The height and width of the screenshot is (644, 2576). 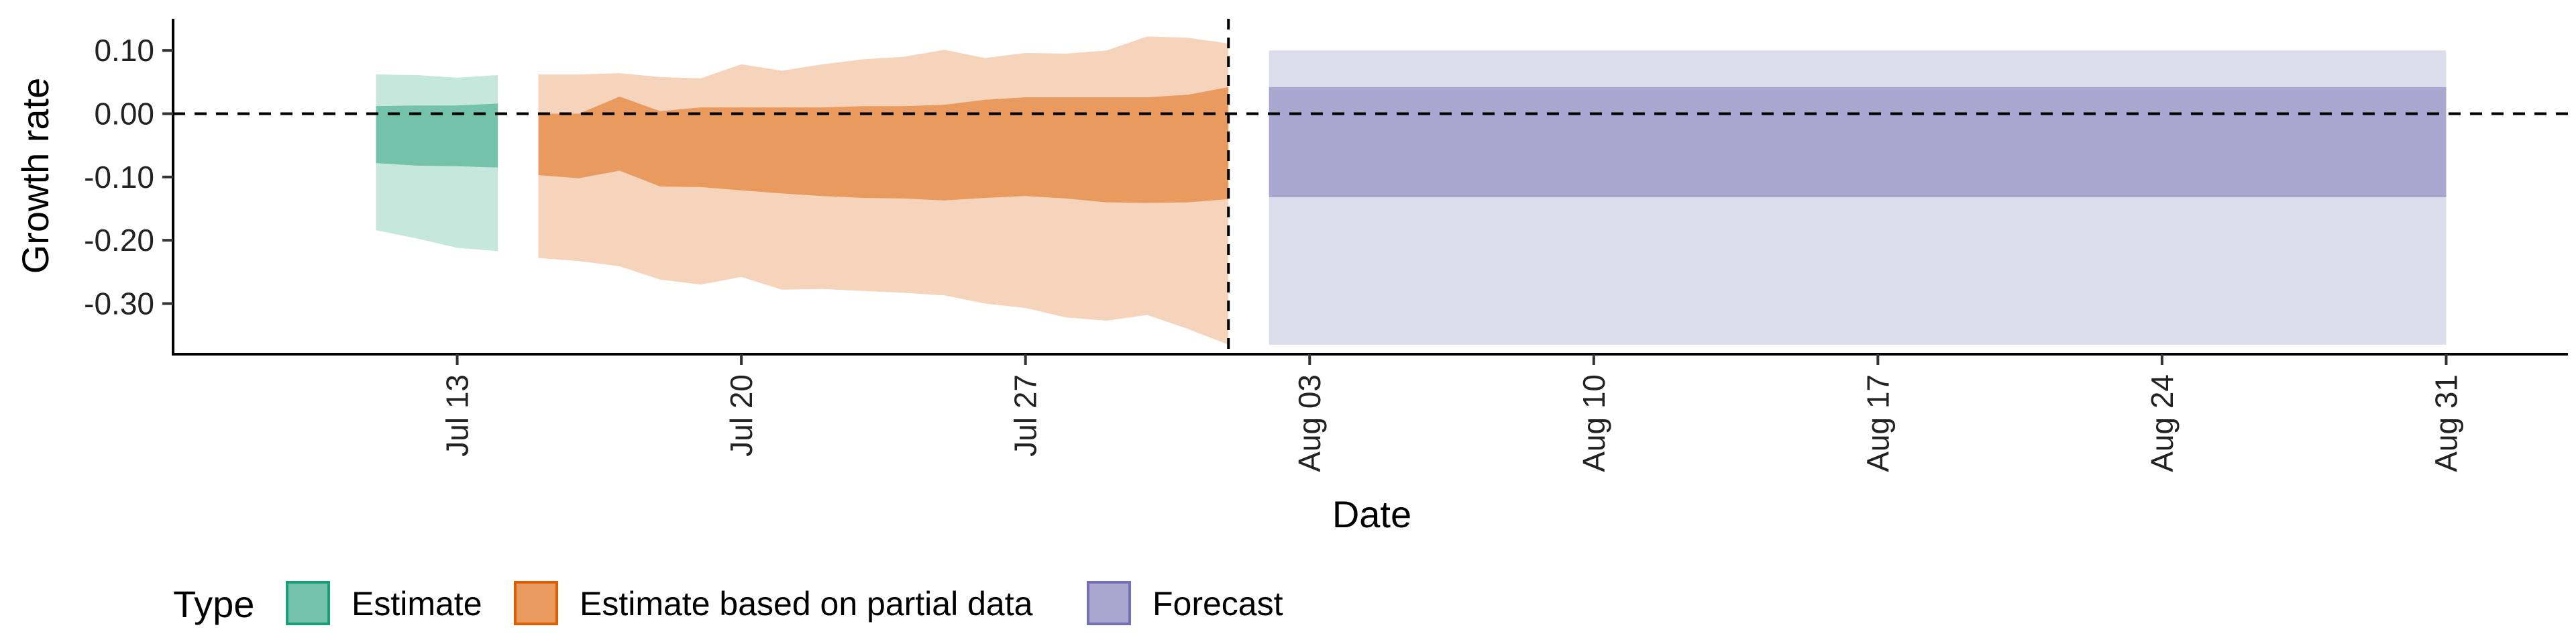 What do you see at coordinates (1877, 423) in the screenshot?
I see `x-tick-label: Aug 17` at bounding box center [1877, 423].